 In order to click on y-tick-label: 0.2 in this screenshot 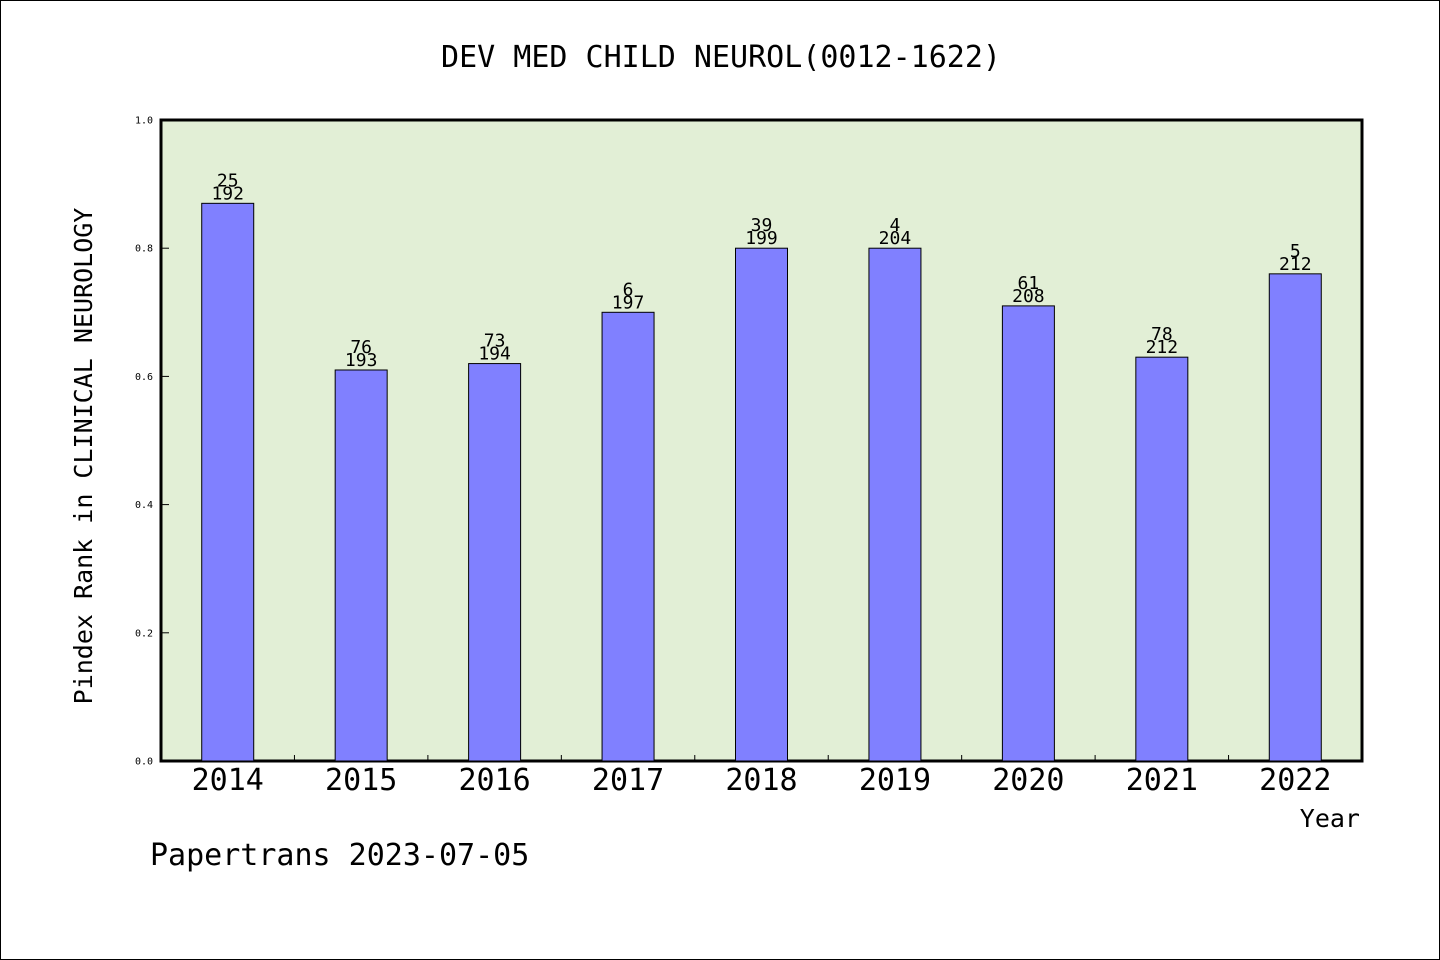, I will do `click(144, 633)`.